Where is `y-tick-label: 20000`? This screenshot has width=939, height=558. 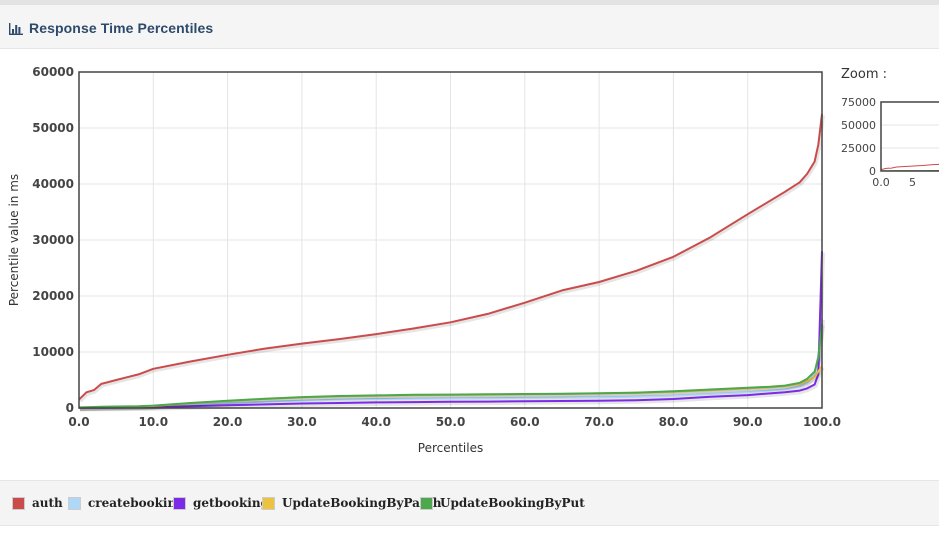 y-tick-label: 20000 is located at coordinates (53, 296).